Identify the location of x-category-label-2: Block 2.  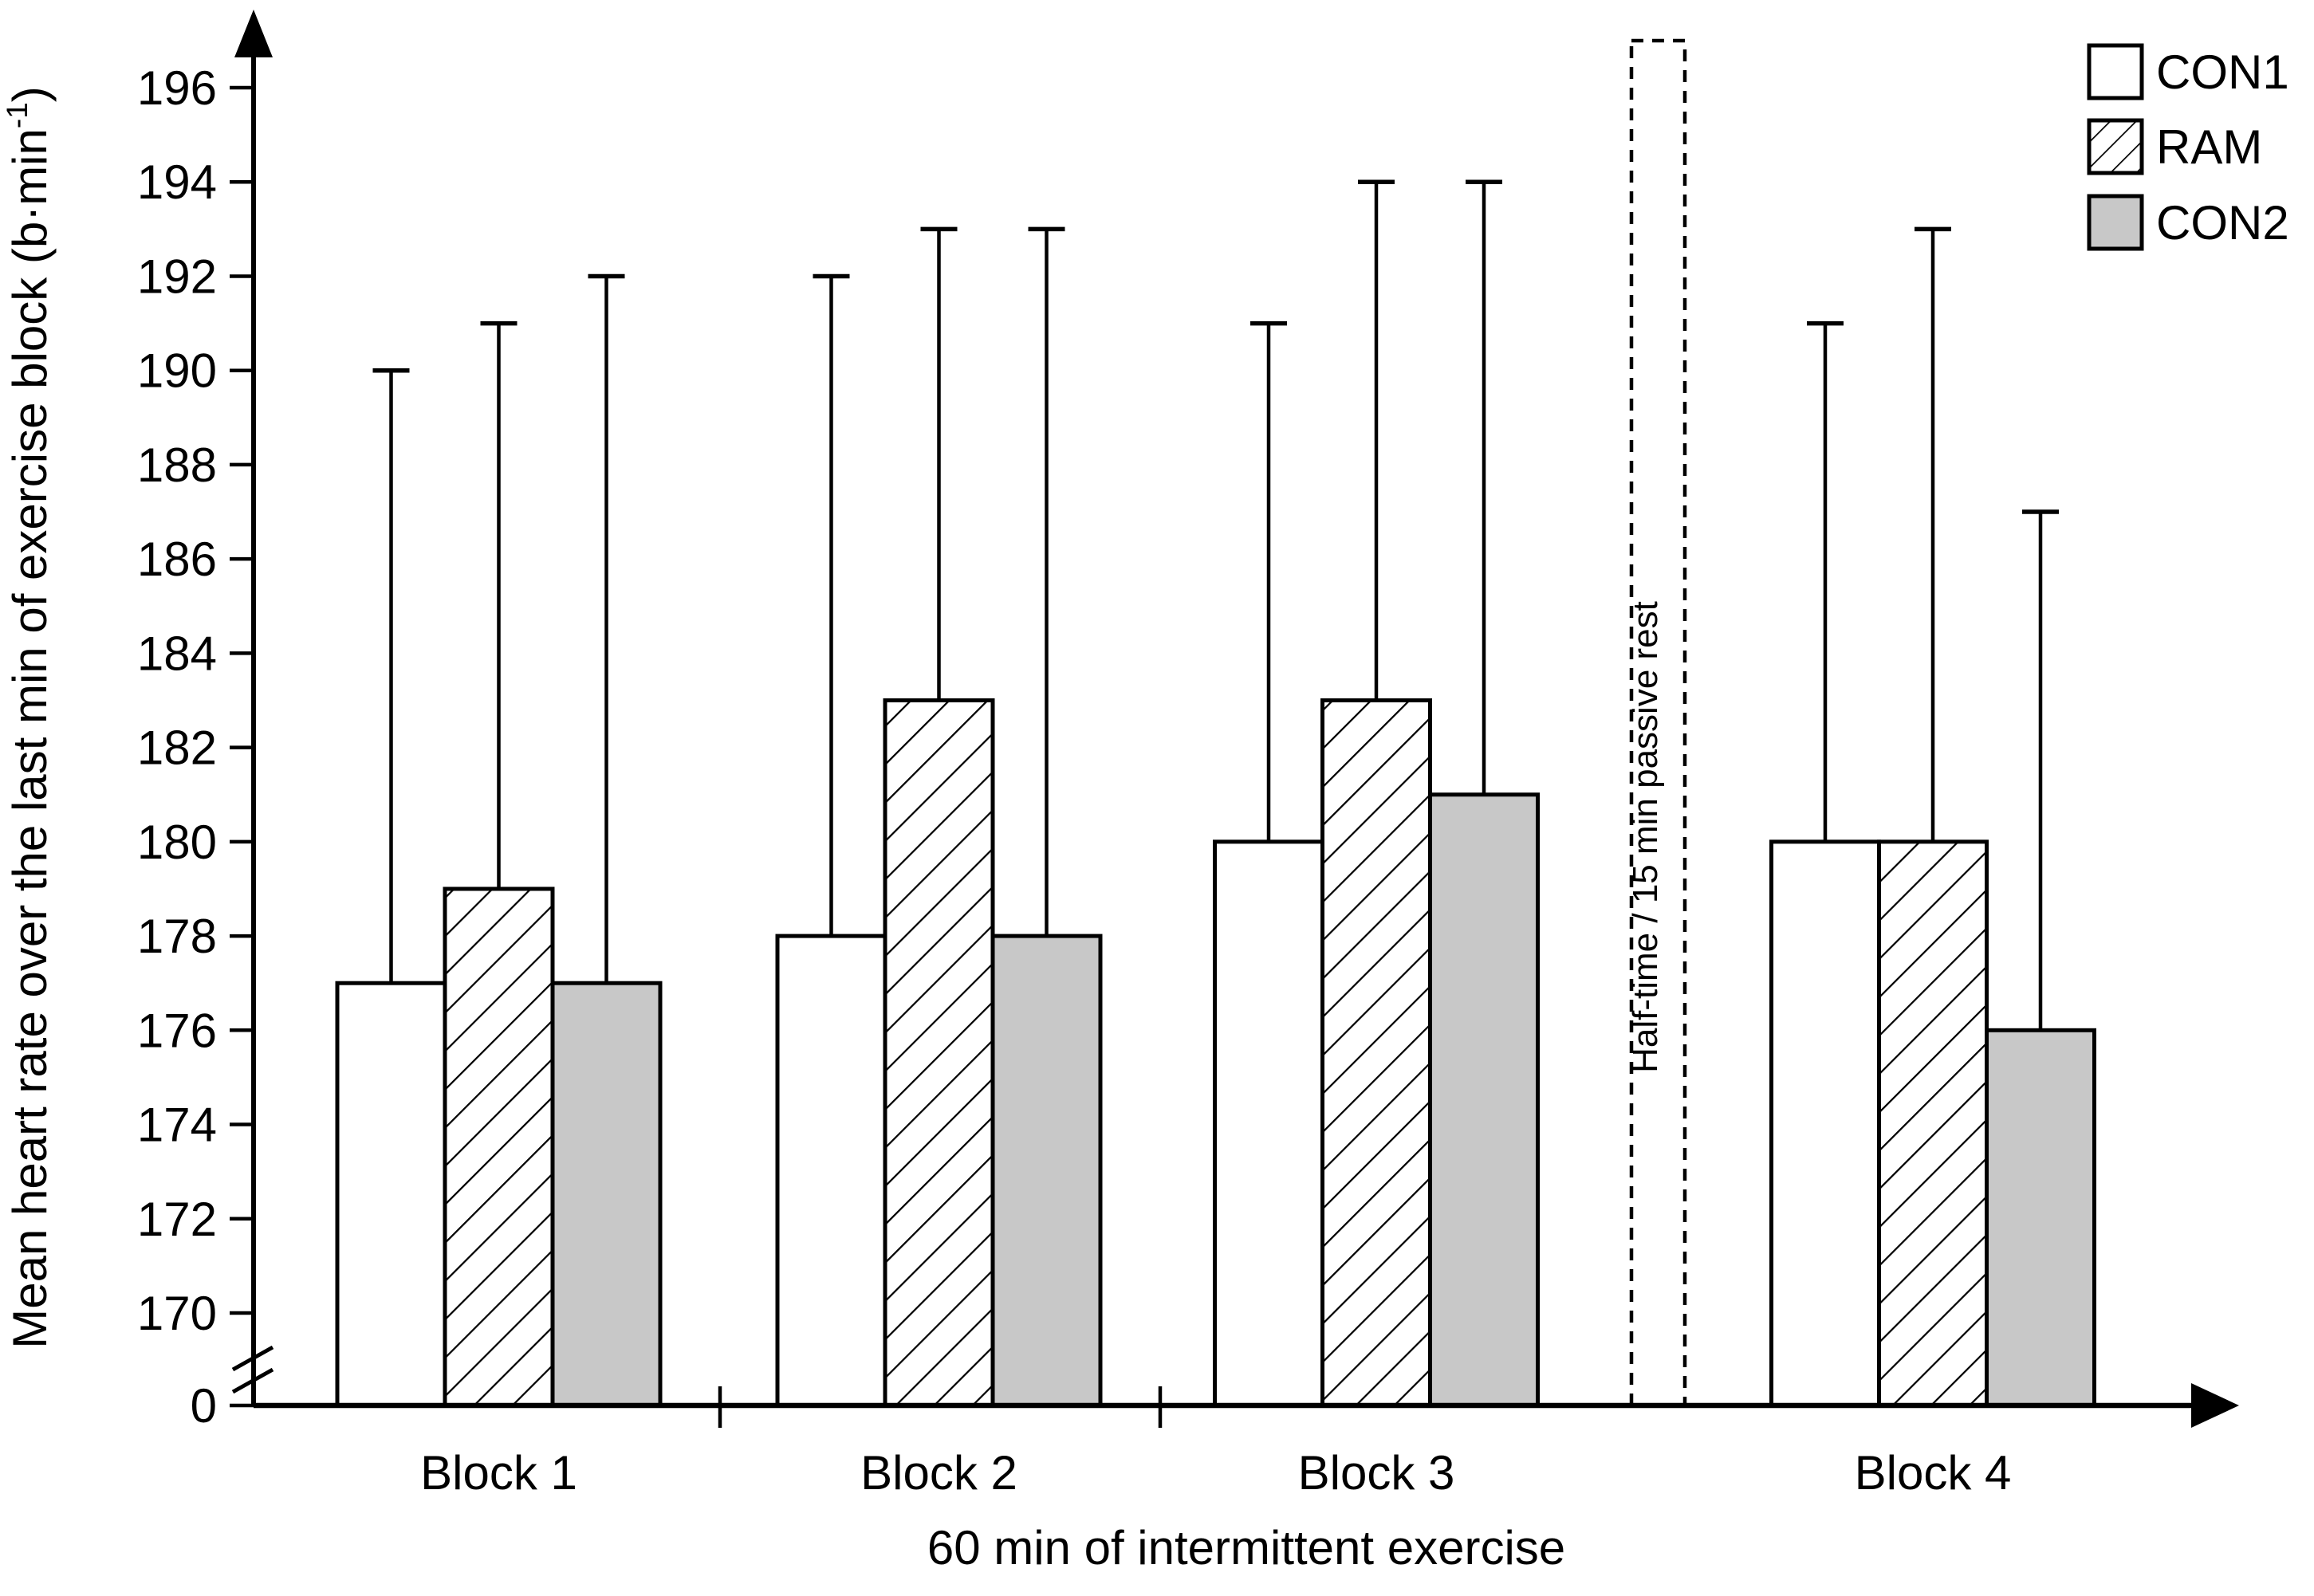
(938, 1473).